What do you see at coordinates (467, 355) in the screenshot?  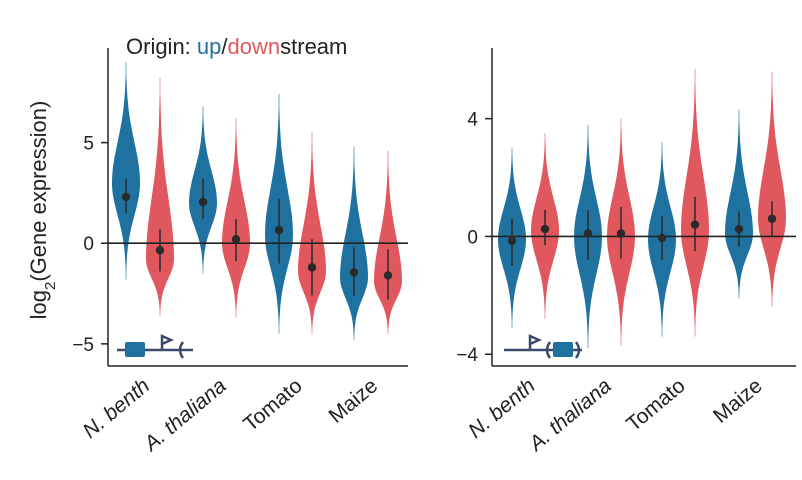 I see `y-tick-label: −4` at bounding box center [467, 355].